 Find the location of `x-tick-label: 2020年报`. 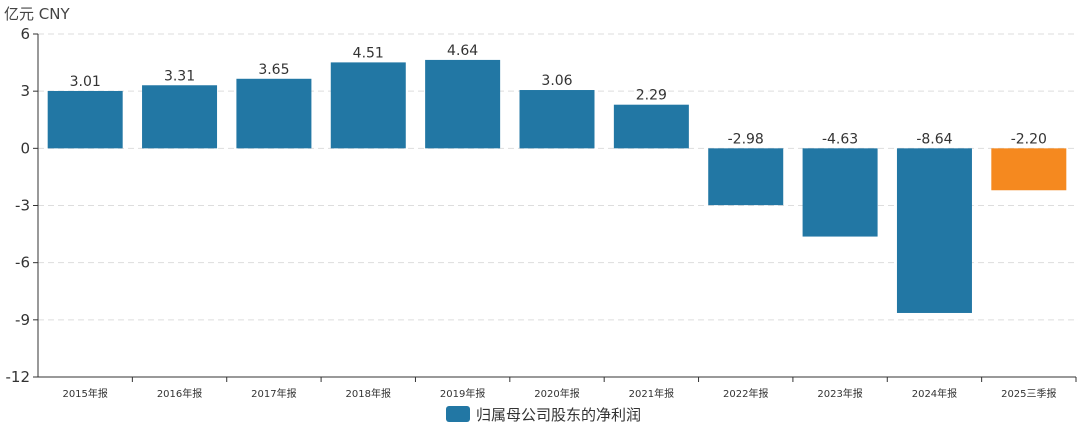

x-tick-label: 2020年报 is located at coordinates (556, 393).